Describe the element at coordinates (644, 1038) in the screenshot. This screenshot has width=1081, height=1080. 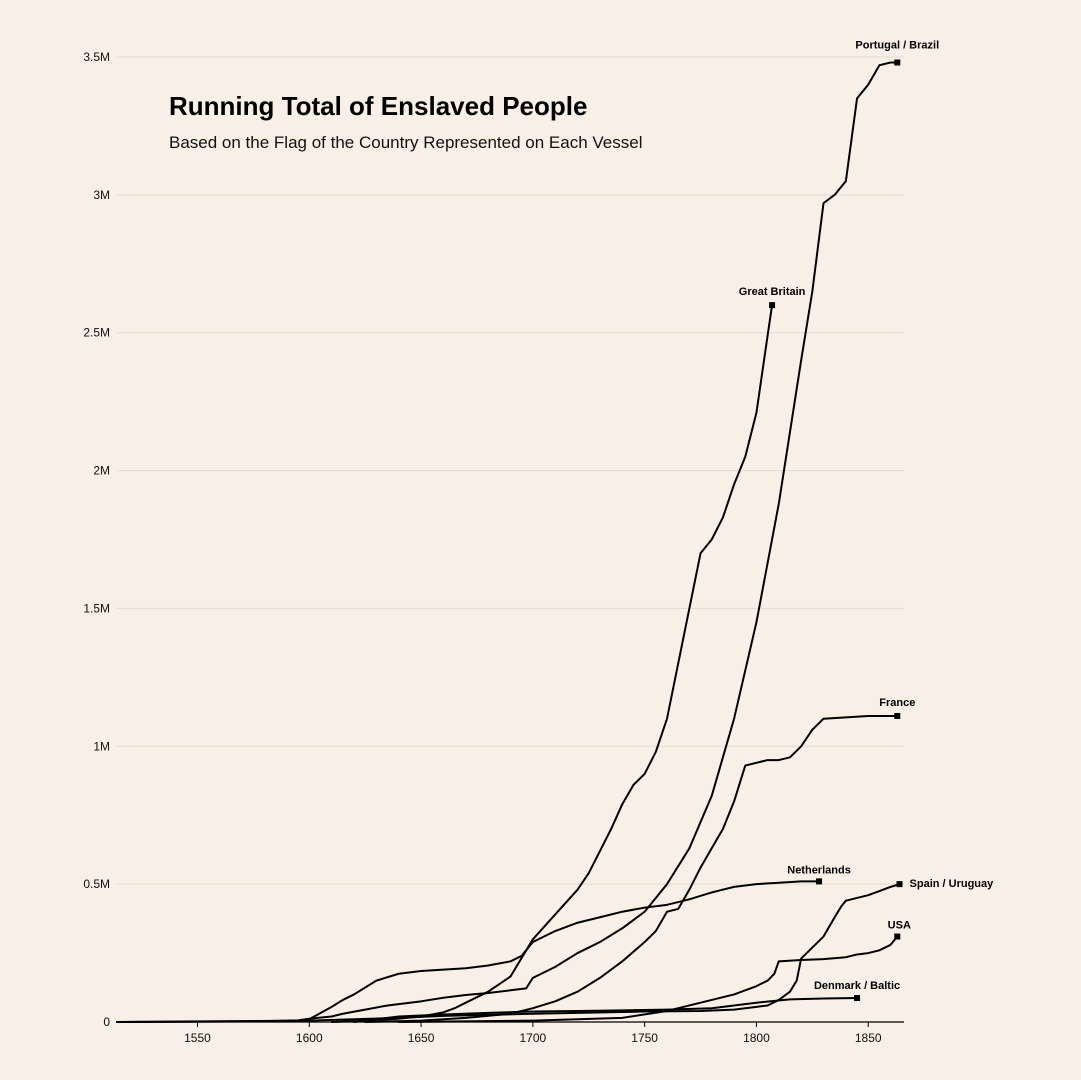
I see `x-tick-label: 1750` at that location.